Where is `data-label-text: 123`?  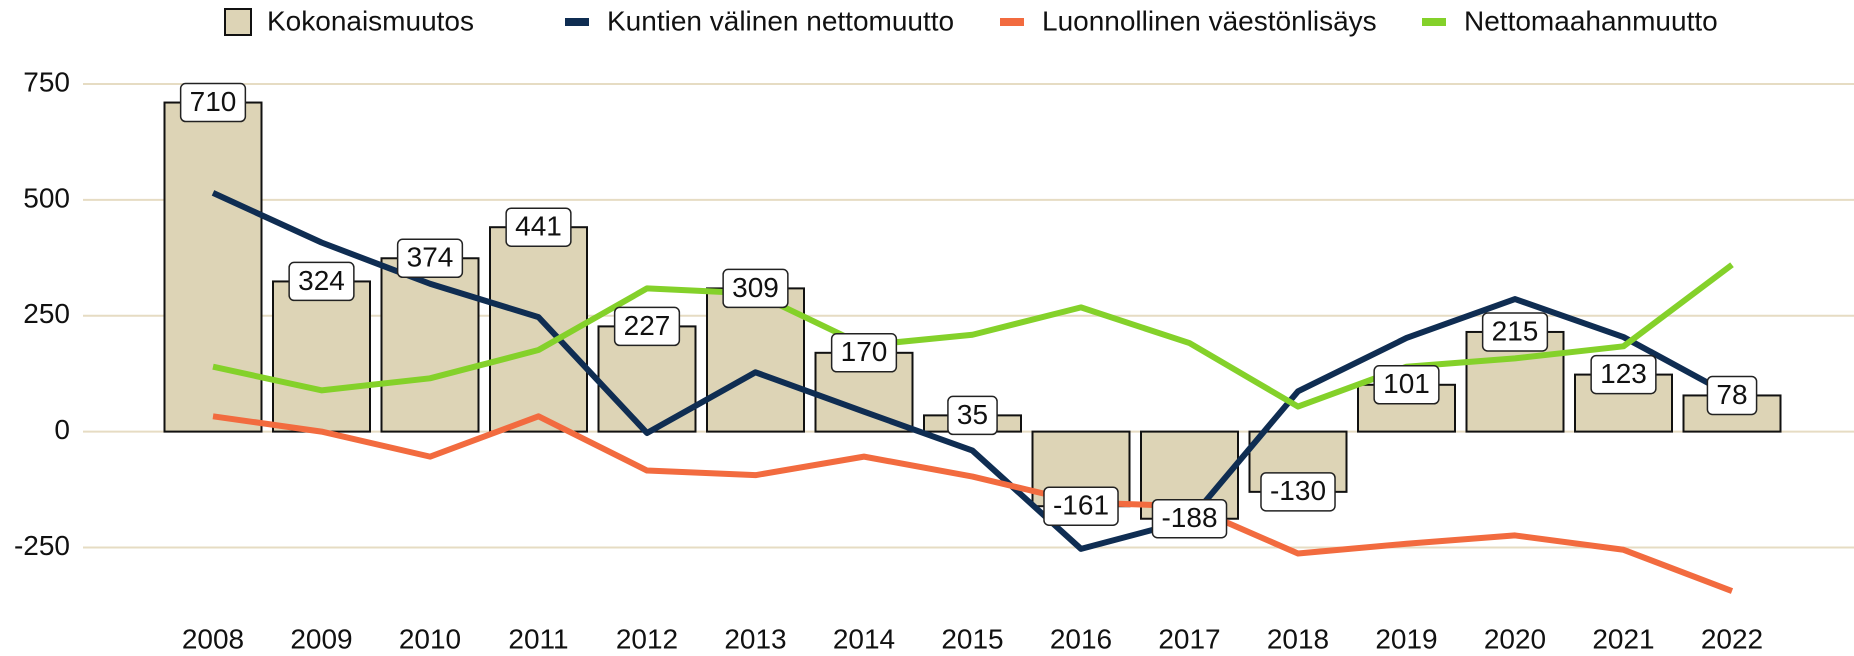
data-label-text: 123 is located at coordinates (1623, 373).